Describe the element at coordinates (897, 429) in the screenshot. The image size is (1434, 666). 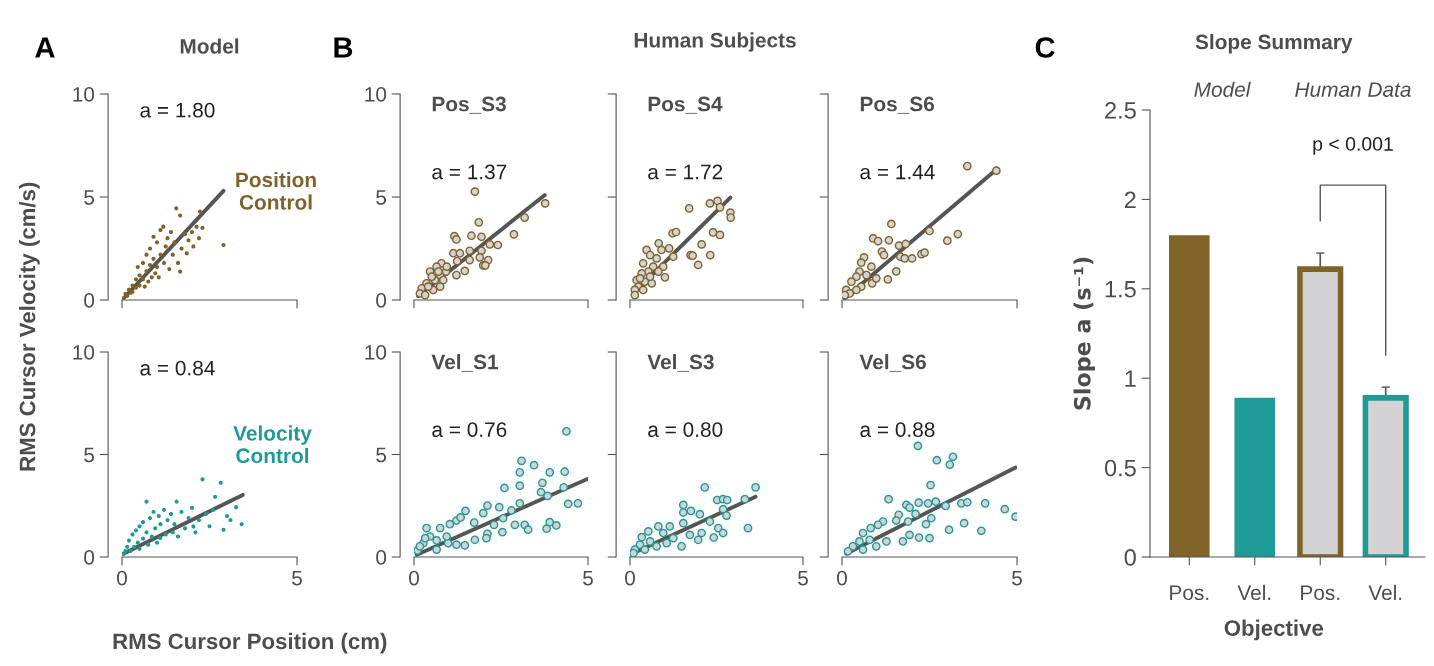
I see `text: a = 0.88` at that location.